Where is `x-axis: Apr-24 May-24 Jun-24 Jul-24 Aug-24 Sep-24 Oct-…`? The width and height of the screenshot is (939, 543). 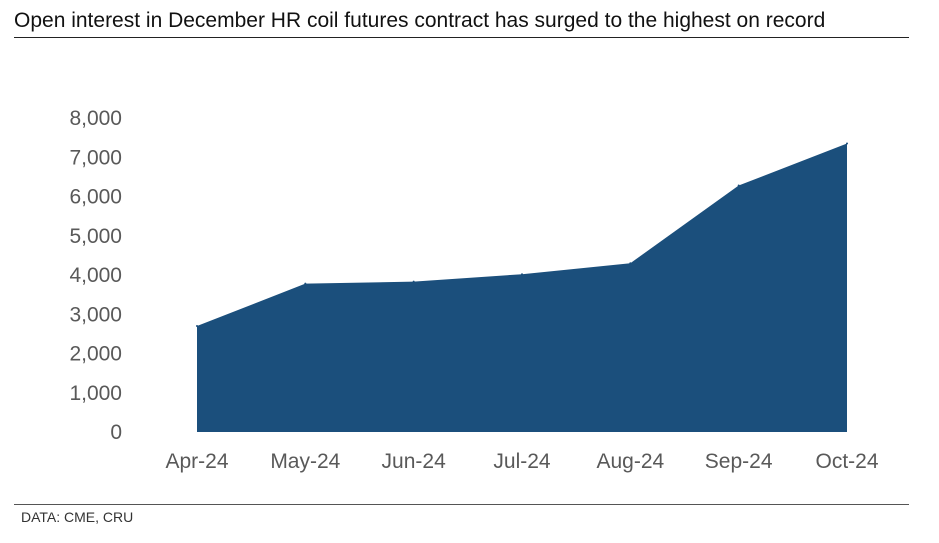 x-axis: Apr-24 May-24 Jun-24 Jul-24 Aug-24 Sep-24 Oct-… is located at coordinates (521, 461).